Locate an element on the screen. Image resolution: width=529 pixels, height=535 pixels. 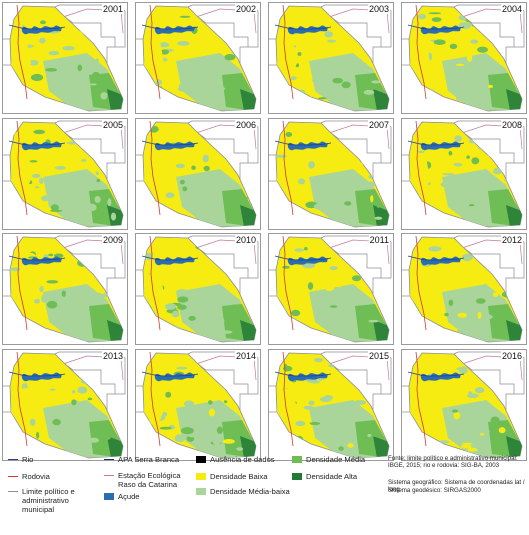
year-label: 2002 is located at coordinates (245, 9).